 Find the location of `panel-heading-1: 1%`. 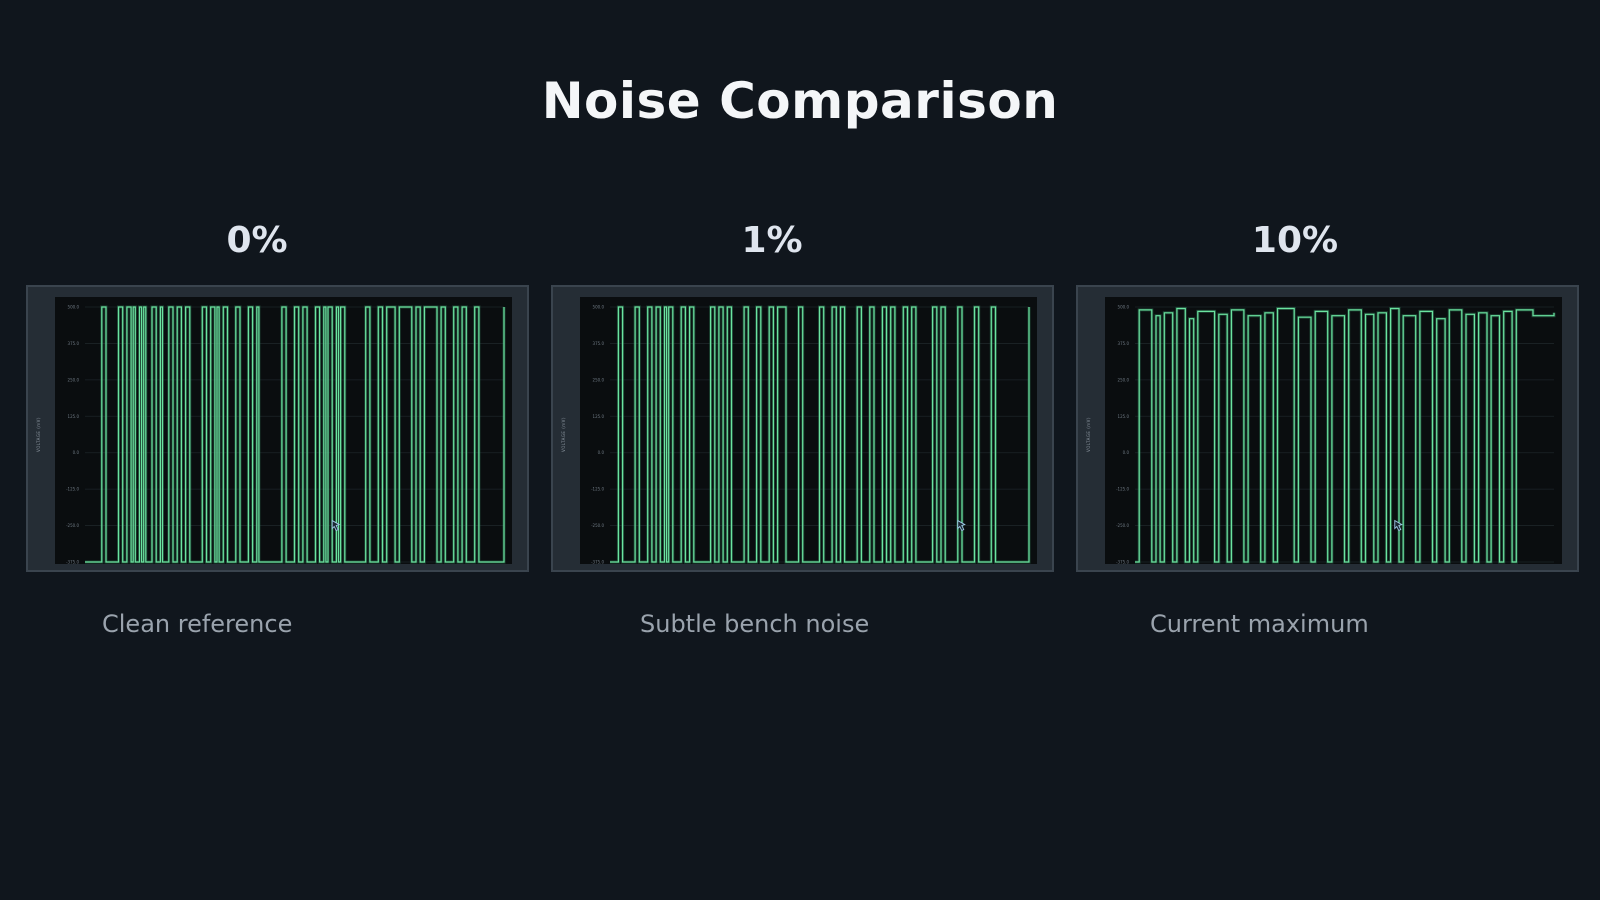

panel-heading-1: 1% is located at coordinates (772, 240).